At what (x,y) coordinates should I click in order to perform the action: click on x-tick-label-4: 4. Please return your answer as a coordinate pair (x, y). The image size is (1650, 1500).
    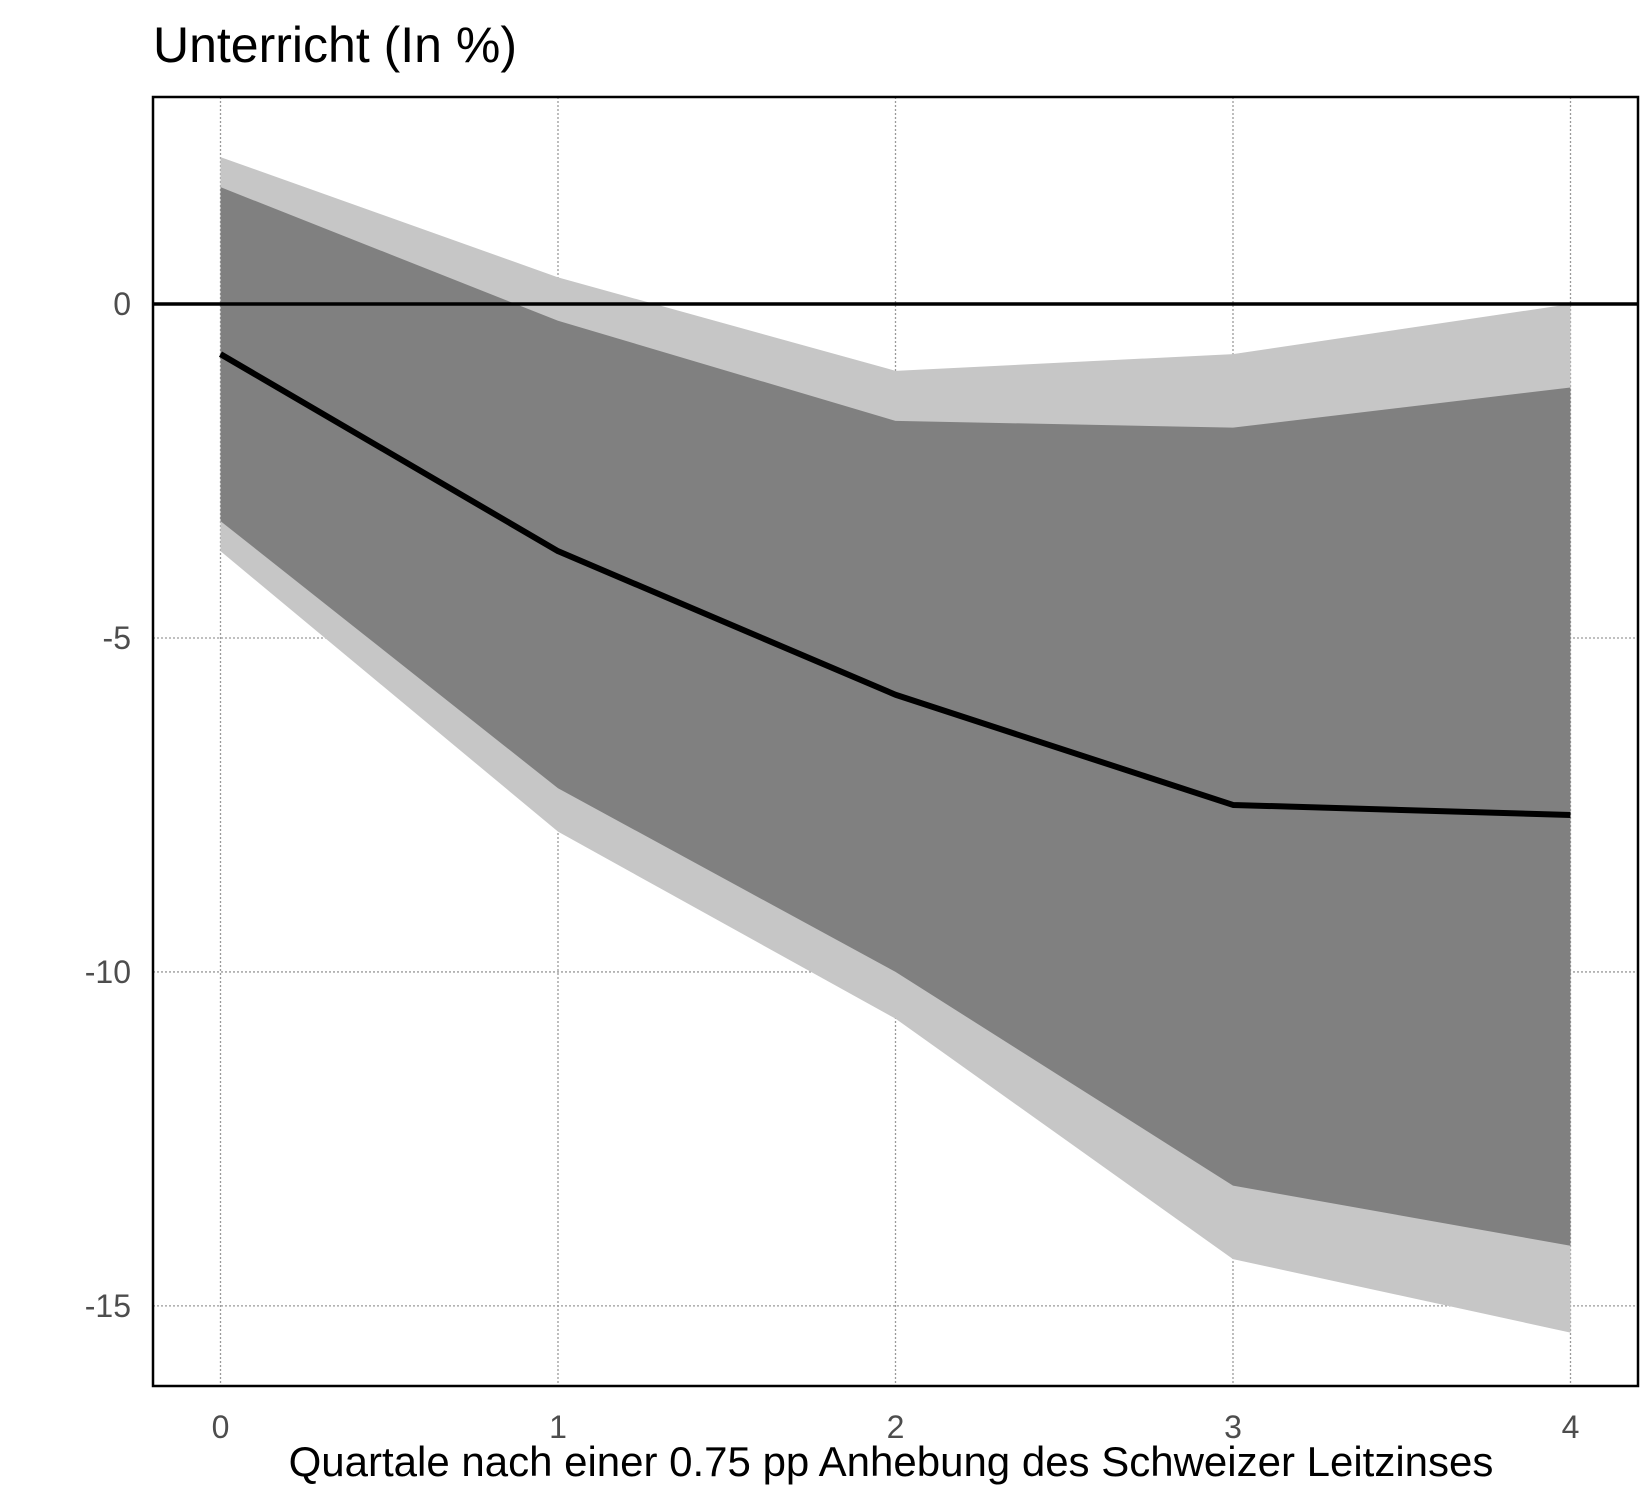
    Looking at the image, I should click on (1571, 1427).